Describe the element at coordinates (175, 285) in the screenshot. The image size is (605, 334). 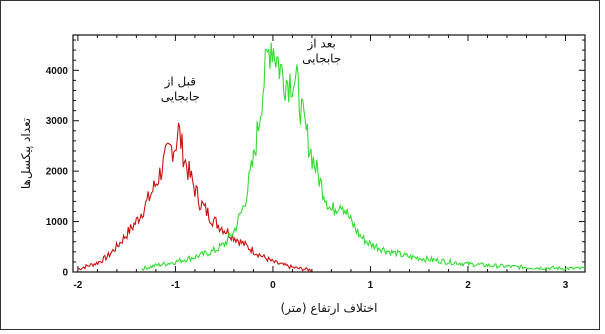
I see `x-tick-label: -1` at that location.